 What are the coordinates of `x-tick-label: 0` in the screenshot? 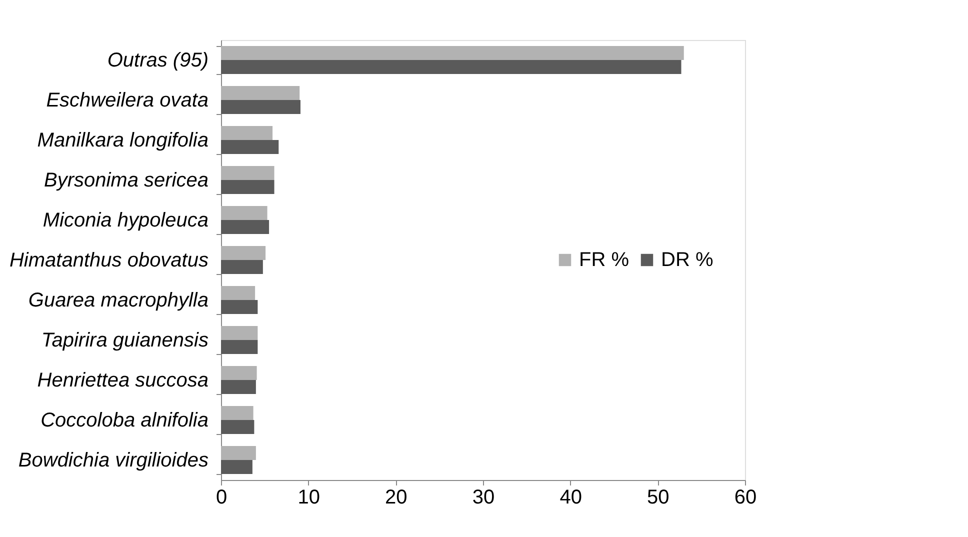 It's located at (222, 497).